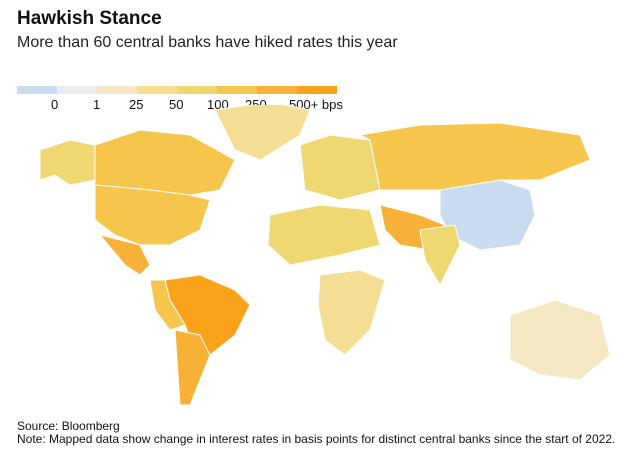 The width and height of the screenshot is (632, 470). What do you see at coordinates (167, 305) in the screenshot?
I see `region-south-america-west` at bounding box center [167, 305].